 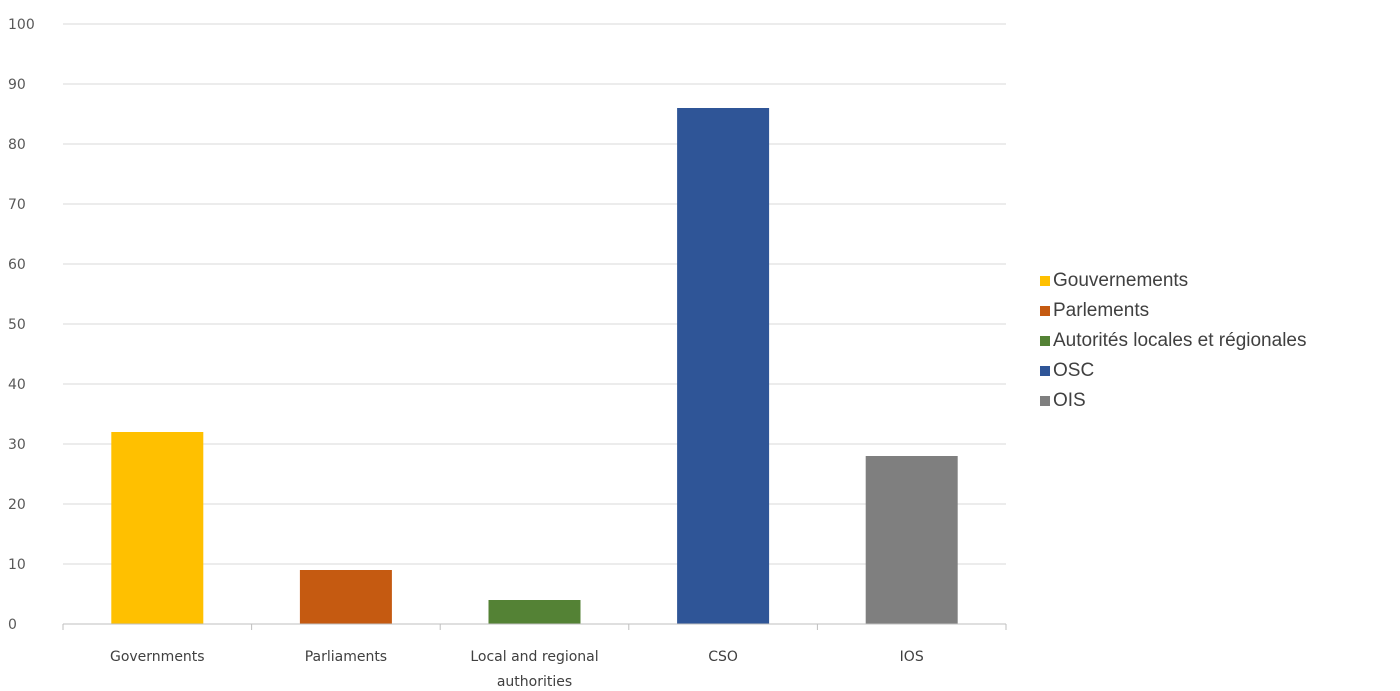 I want to click on legend-label: OSC, so click(x=1074, y=370).